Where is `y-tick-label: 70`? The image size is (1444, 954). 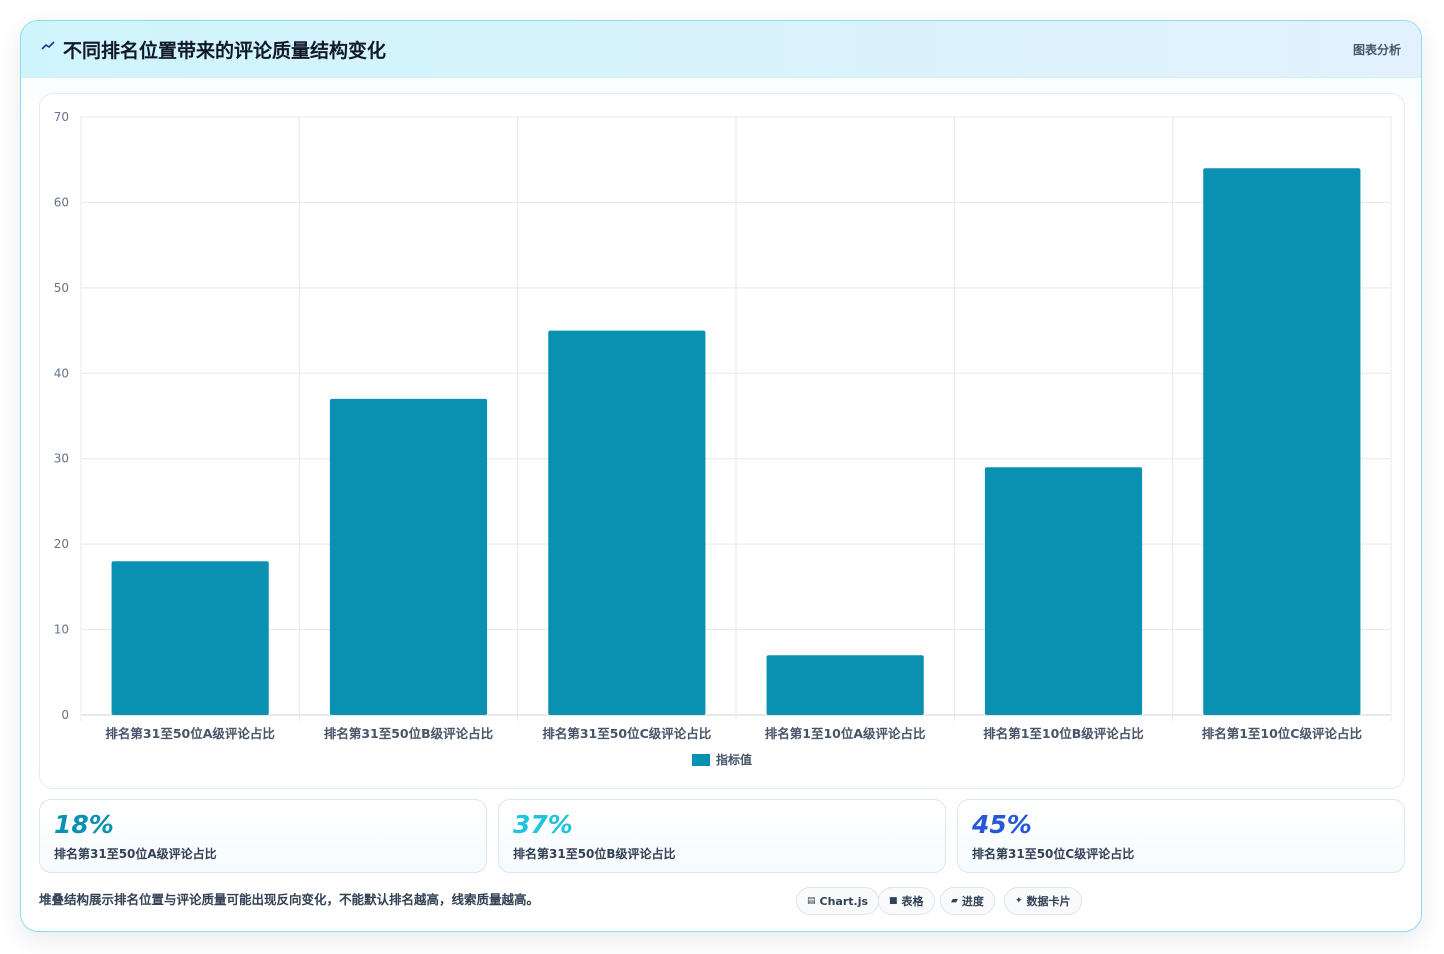
y-tick-label: 70 is located at coordinates (61, 117).